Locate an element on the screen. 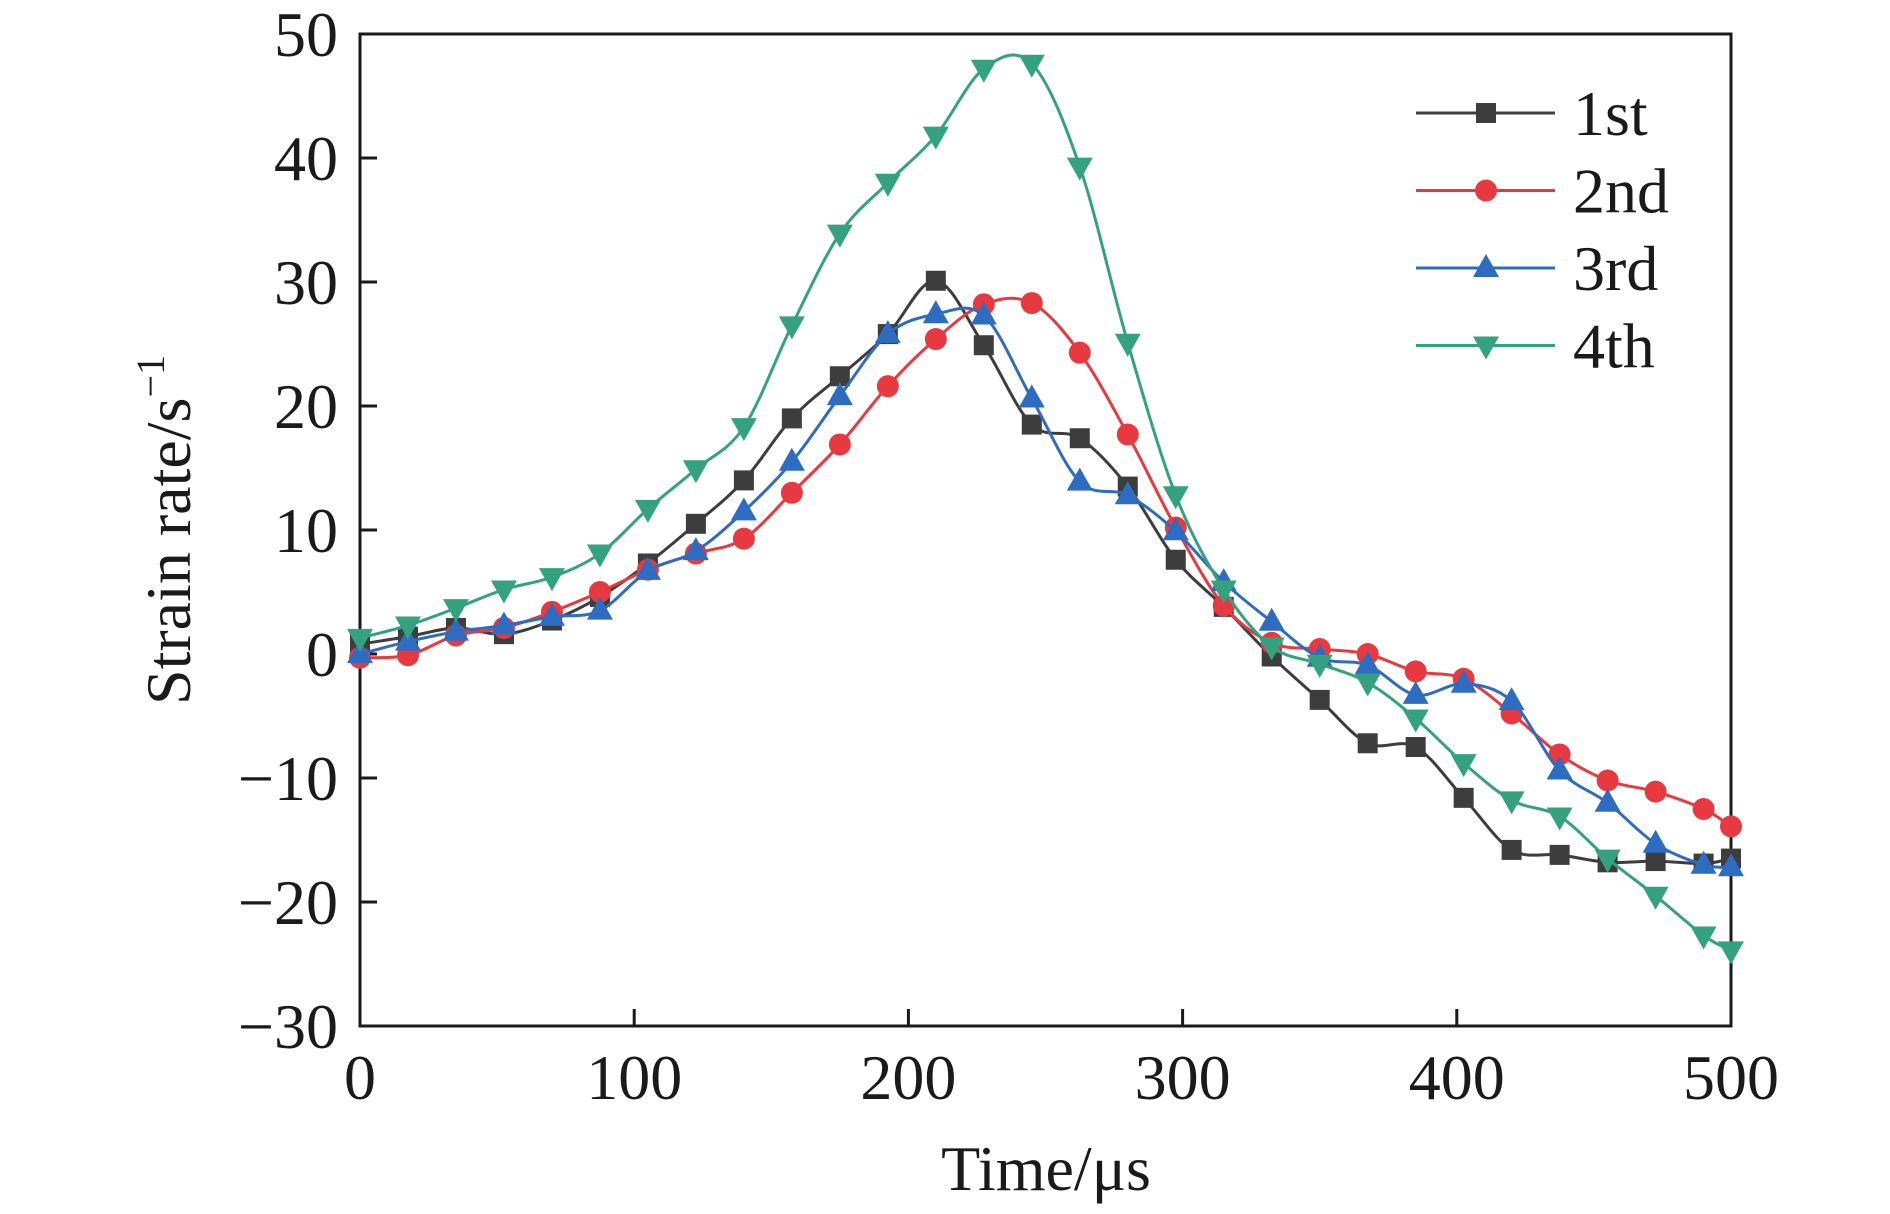  x-tick-label: 200 is located at coordinates (908, 1077).